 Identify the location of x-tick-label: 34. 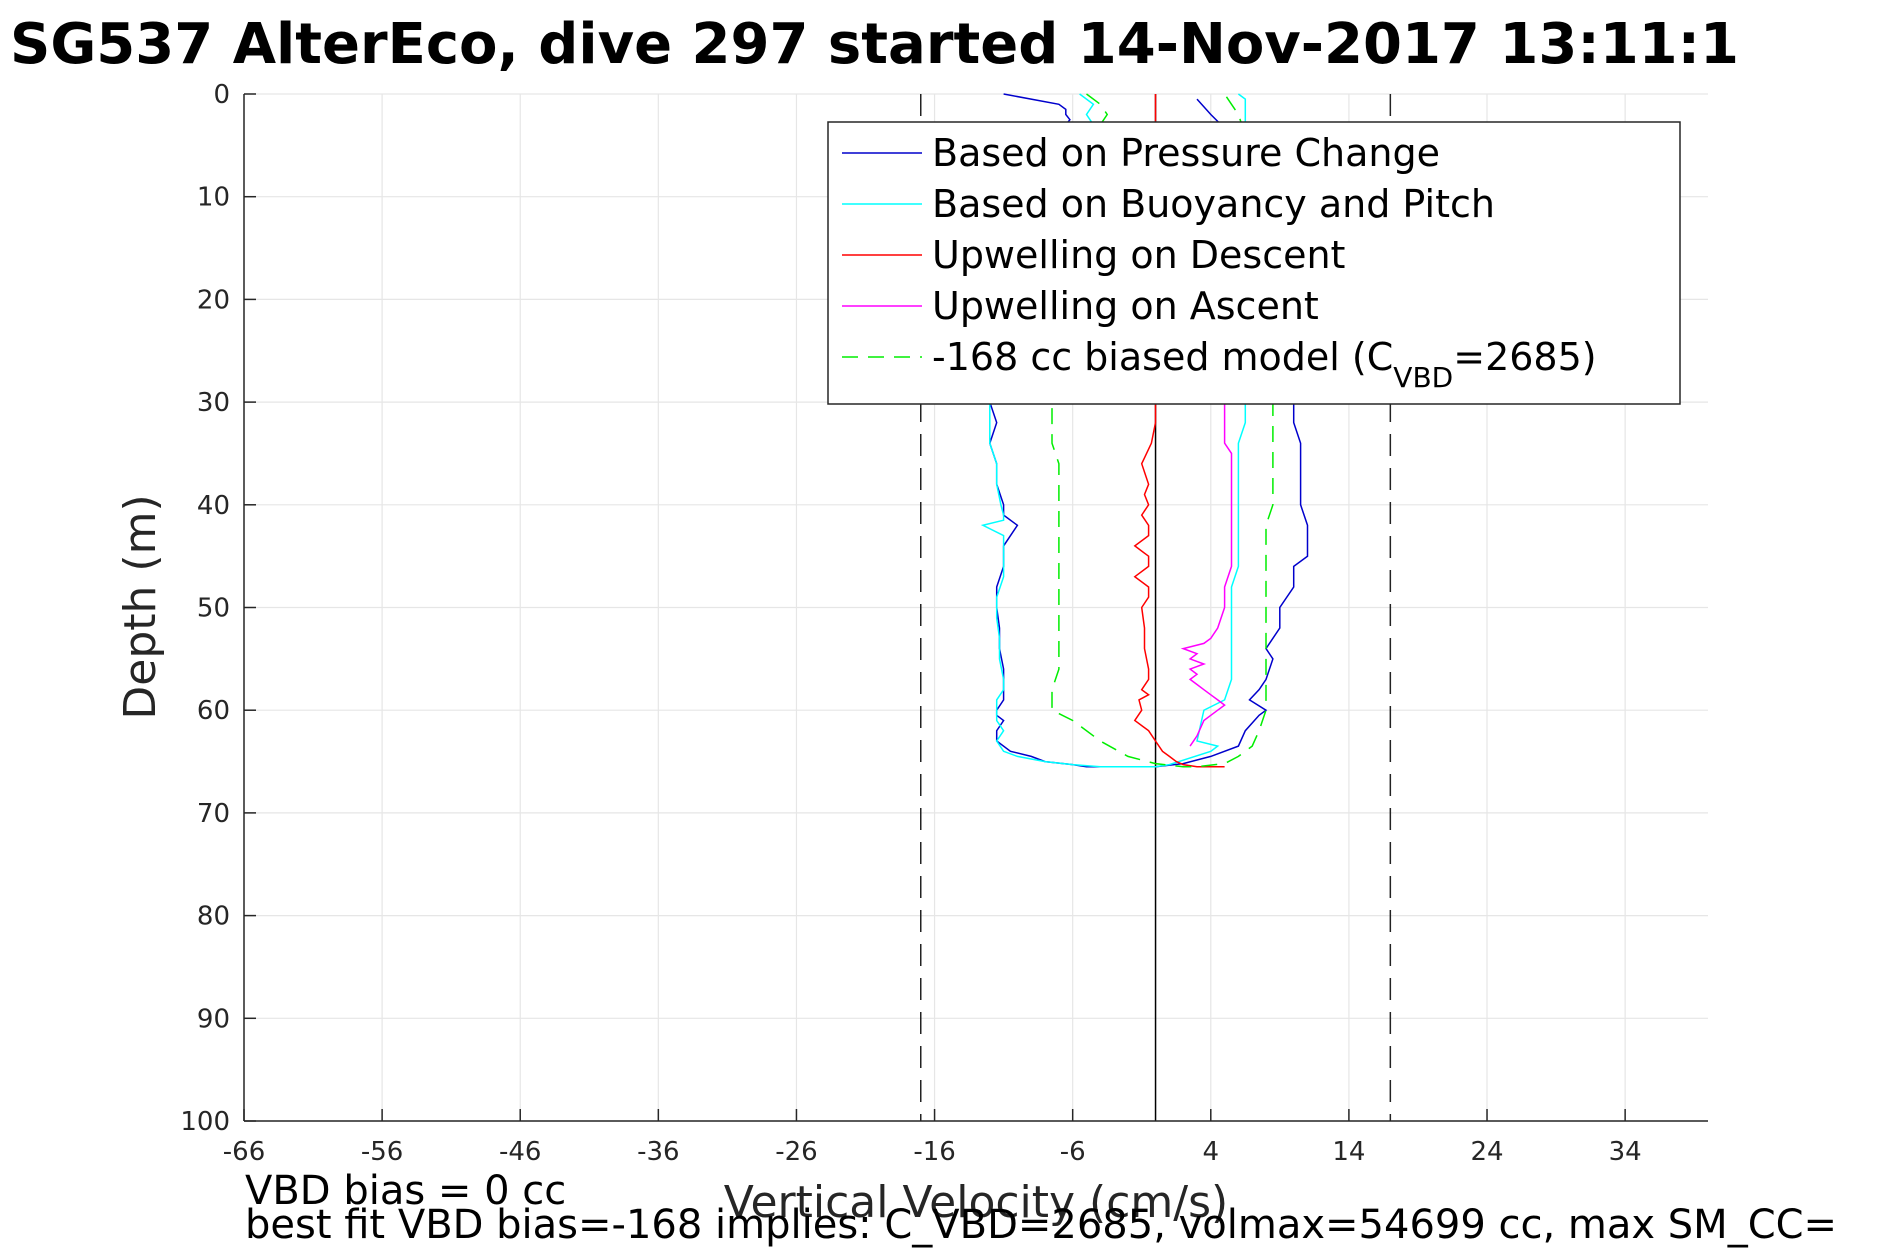
(1625, 1152).